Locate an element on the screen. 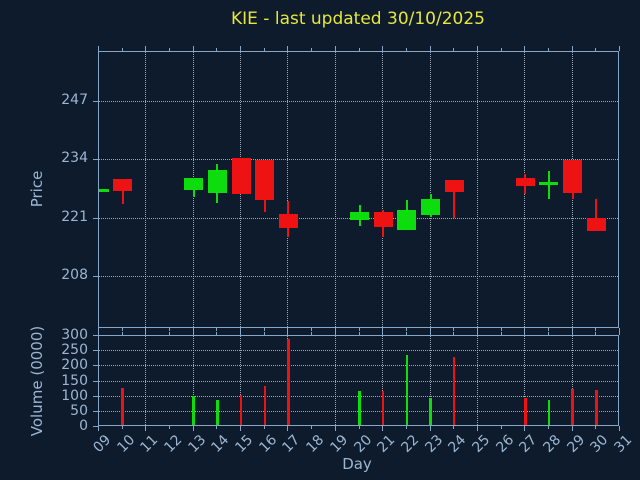 This screenshot has height=480, width=640. price-axis-label: Price is located at coordinates (37, 189).